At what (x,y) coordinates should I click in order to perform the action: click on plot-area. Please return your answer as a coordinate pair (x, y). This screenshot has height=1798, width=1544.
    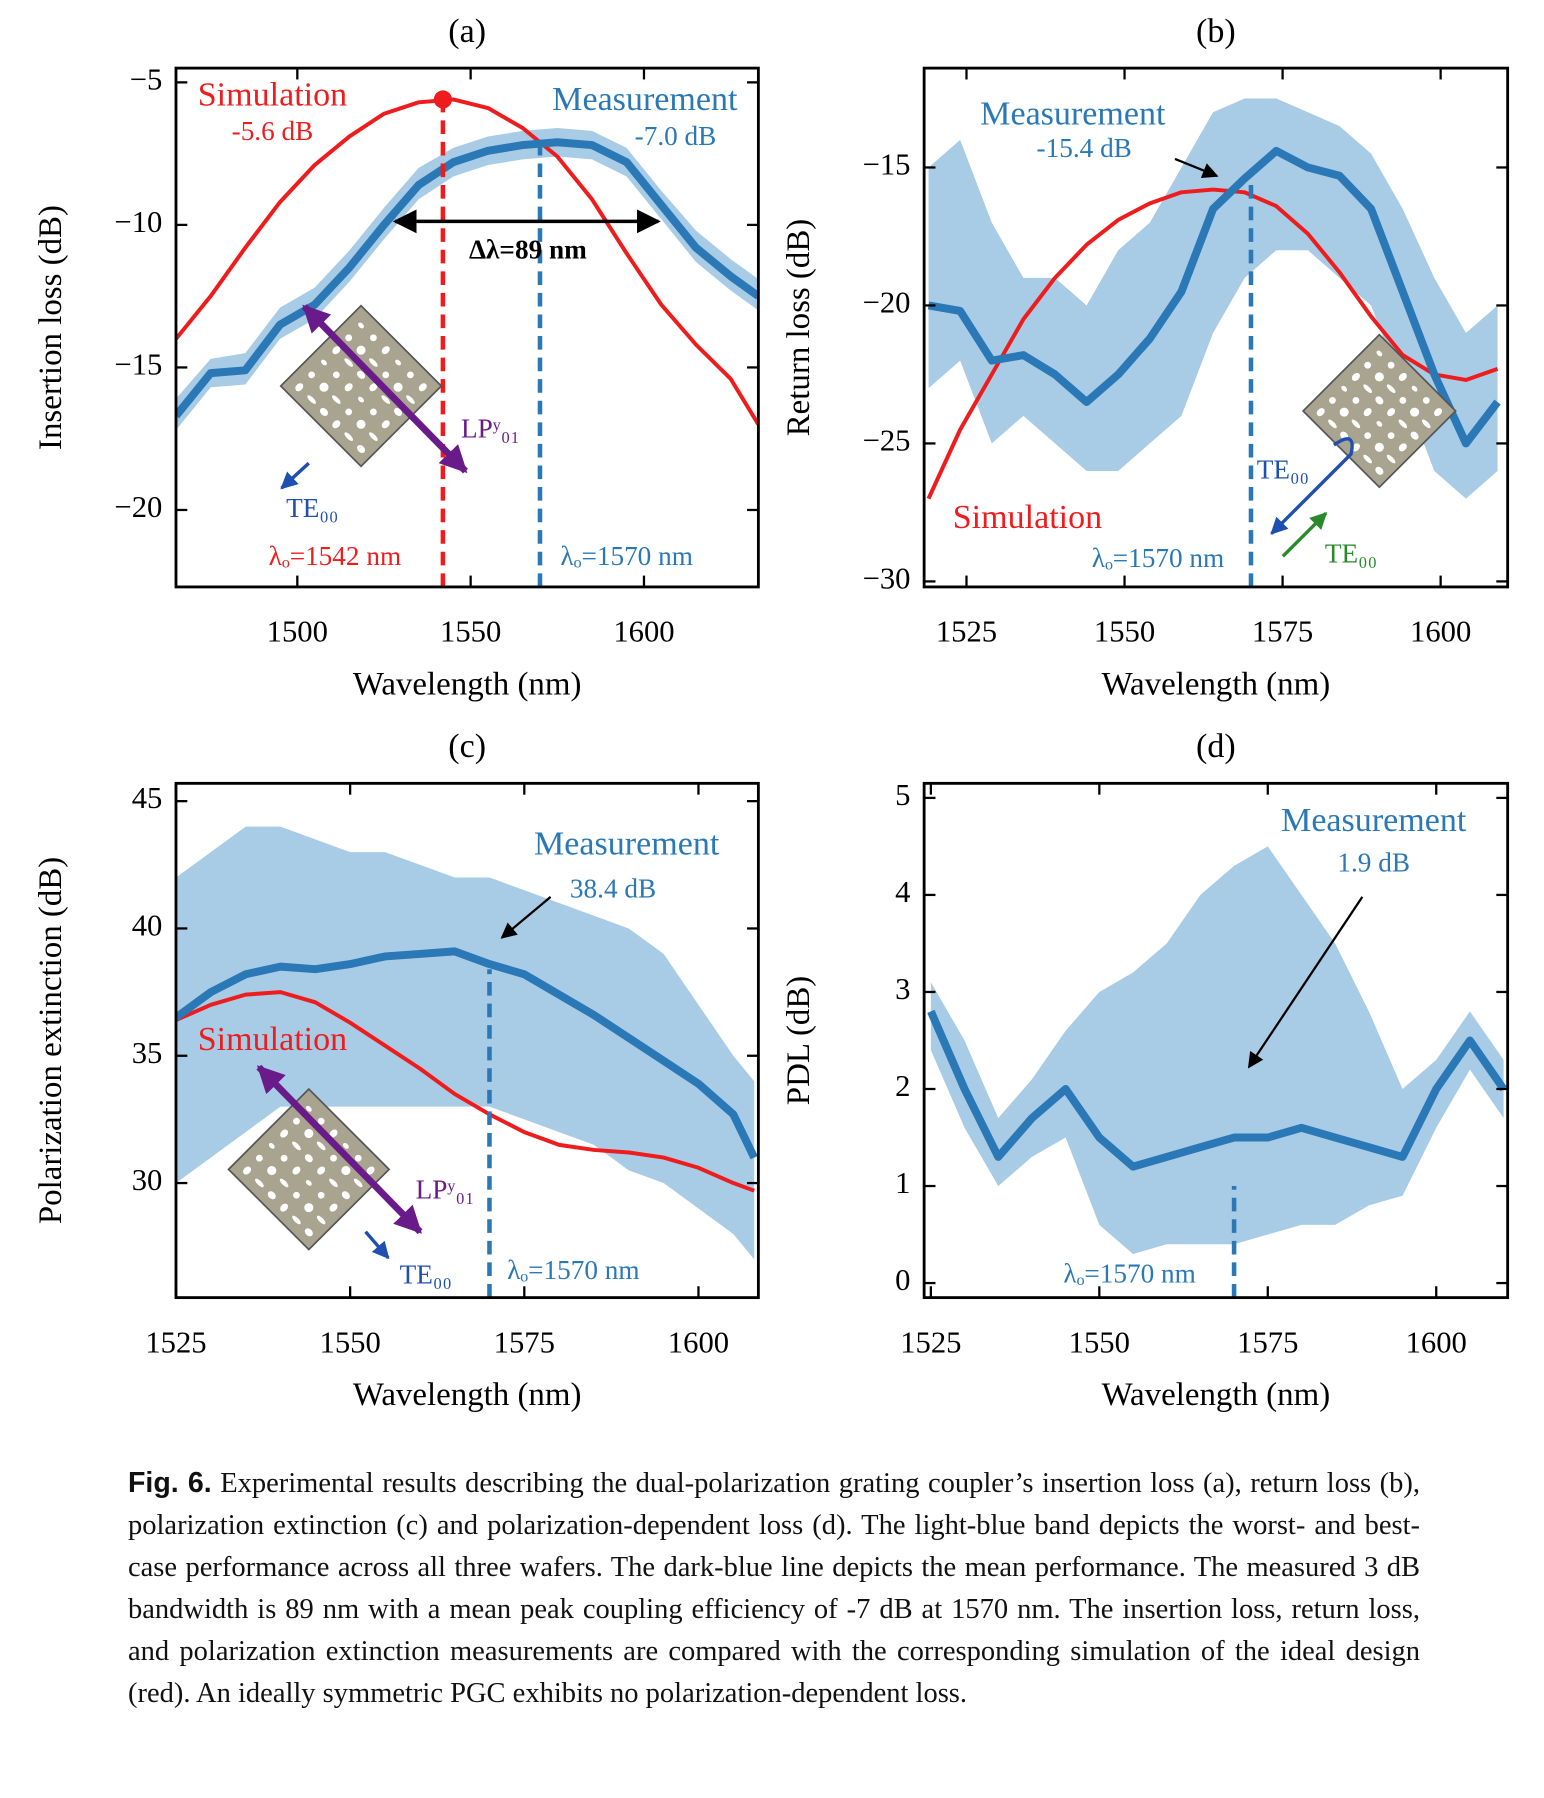
    Looking at the image, I should click on (467, 264).